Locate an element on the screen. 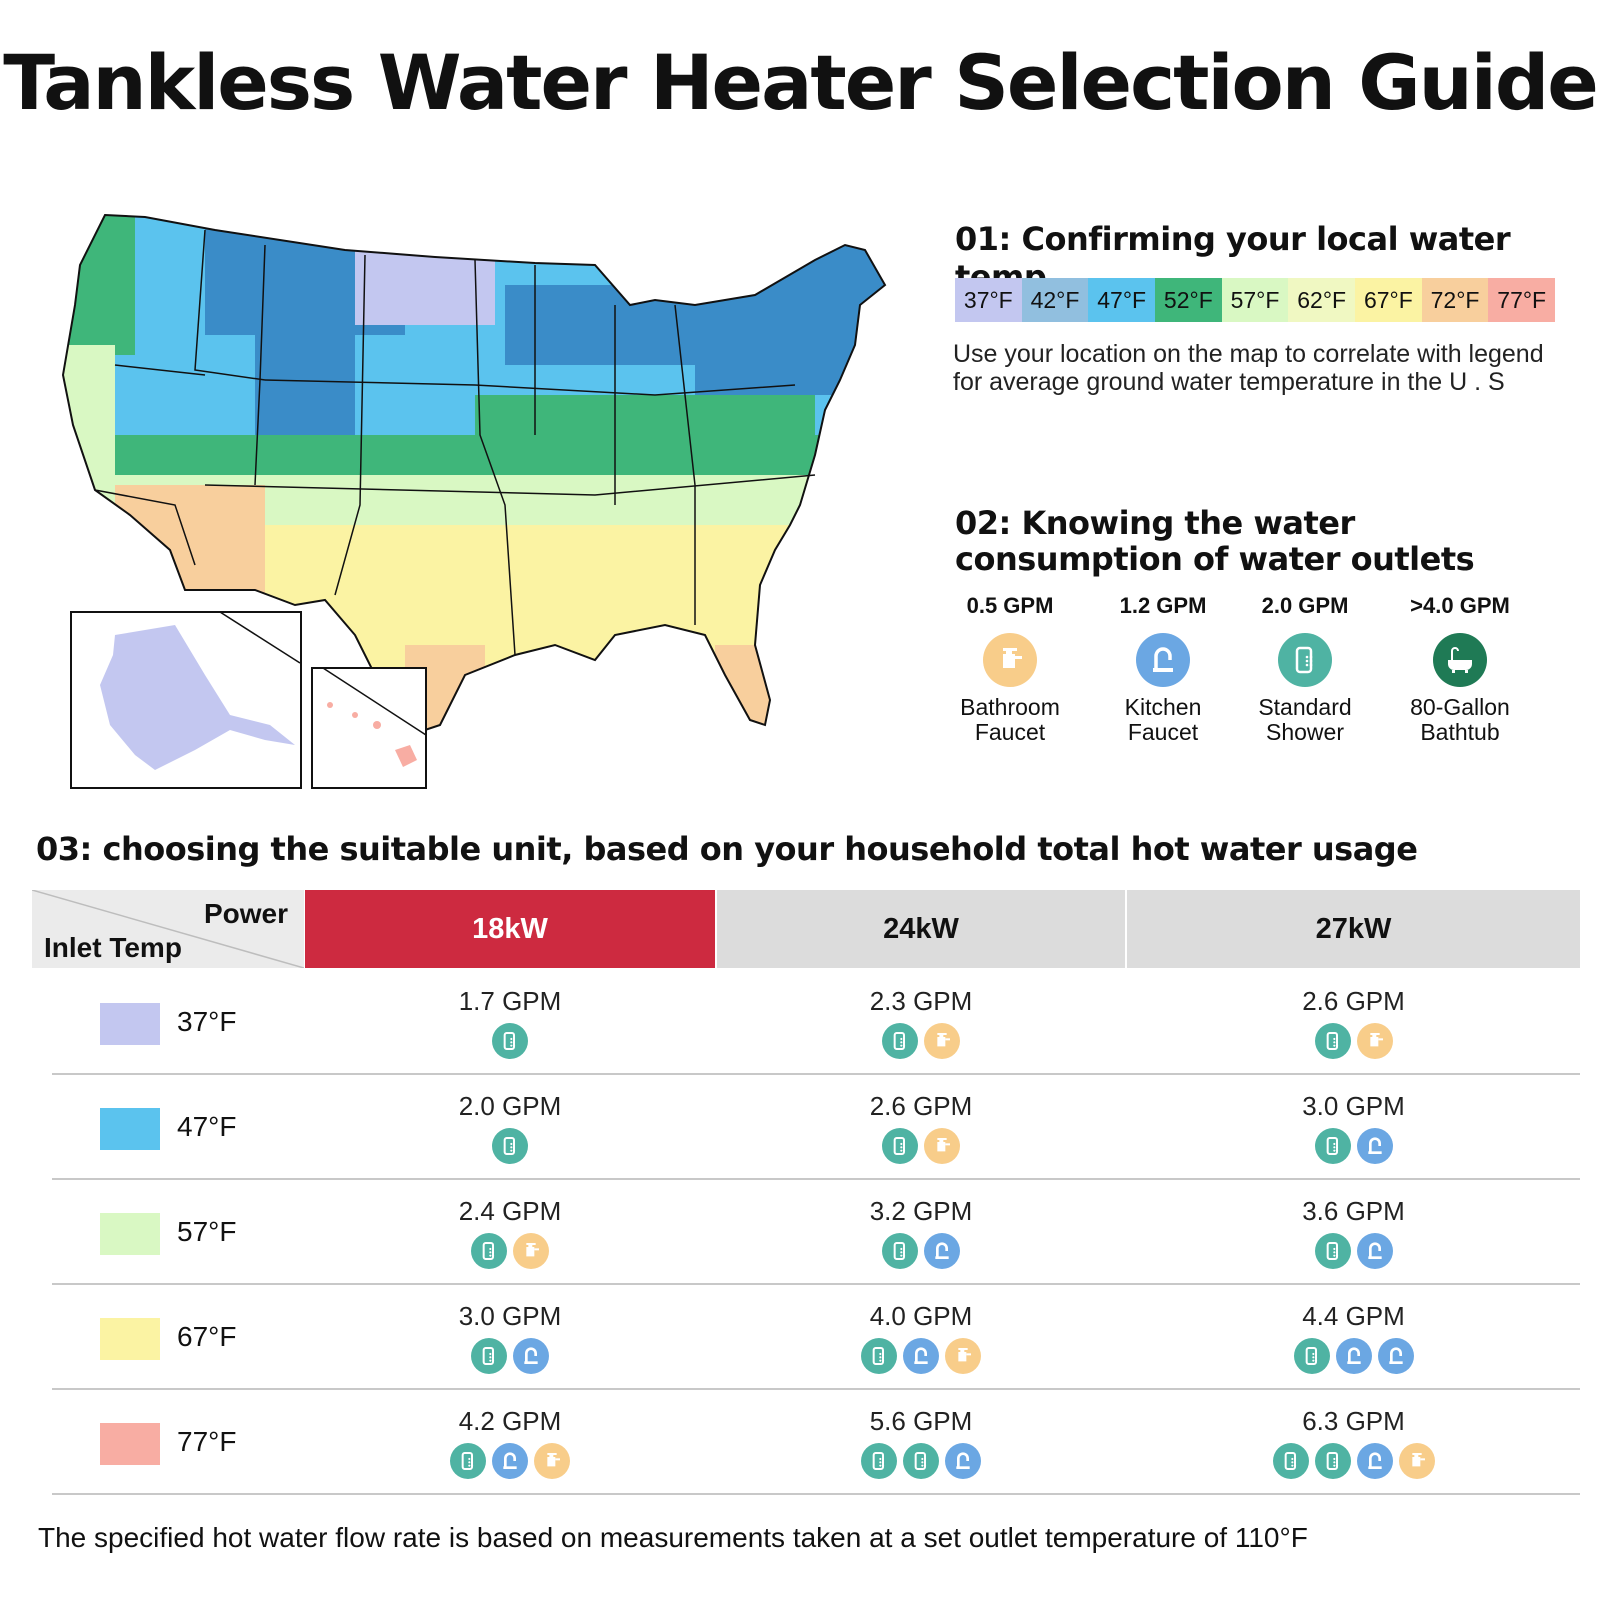 This screenshot has width=1600, height=1600. inlet-temp-value: 67°F is located at coordinates (207, 1336).